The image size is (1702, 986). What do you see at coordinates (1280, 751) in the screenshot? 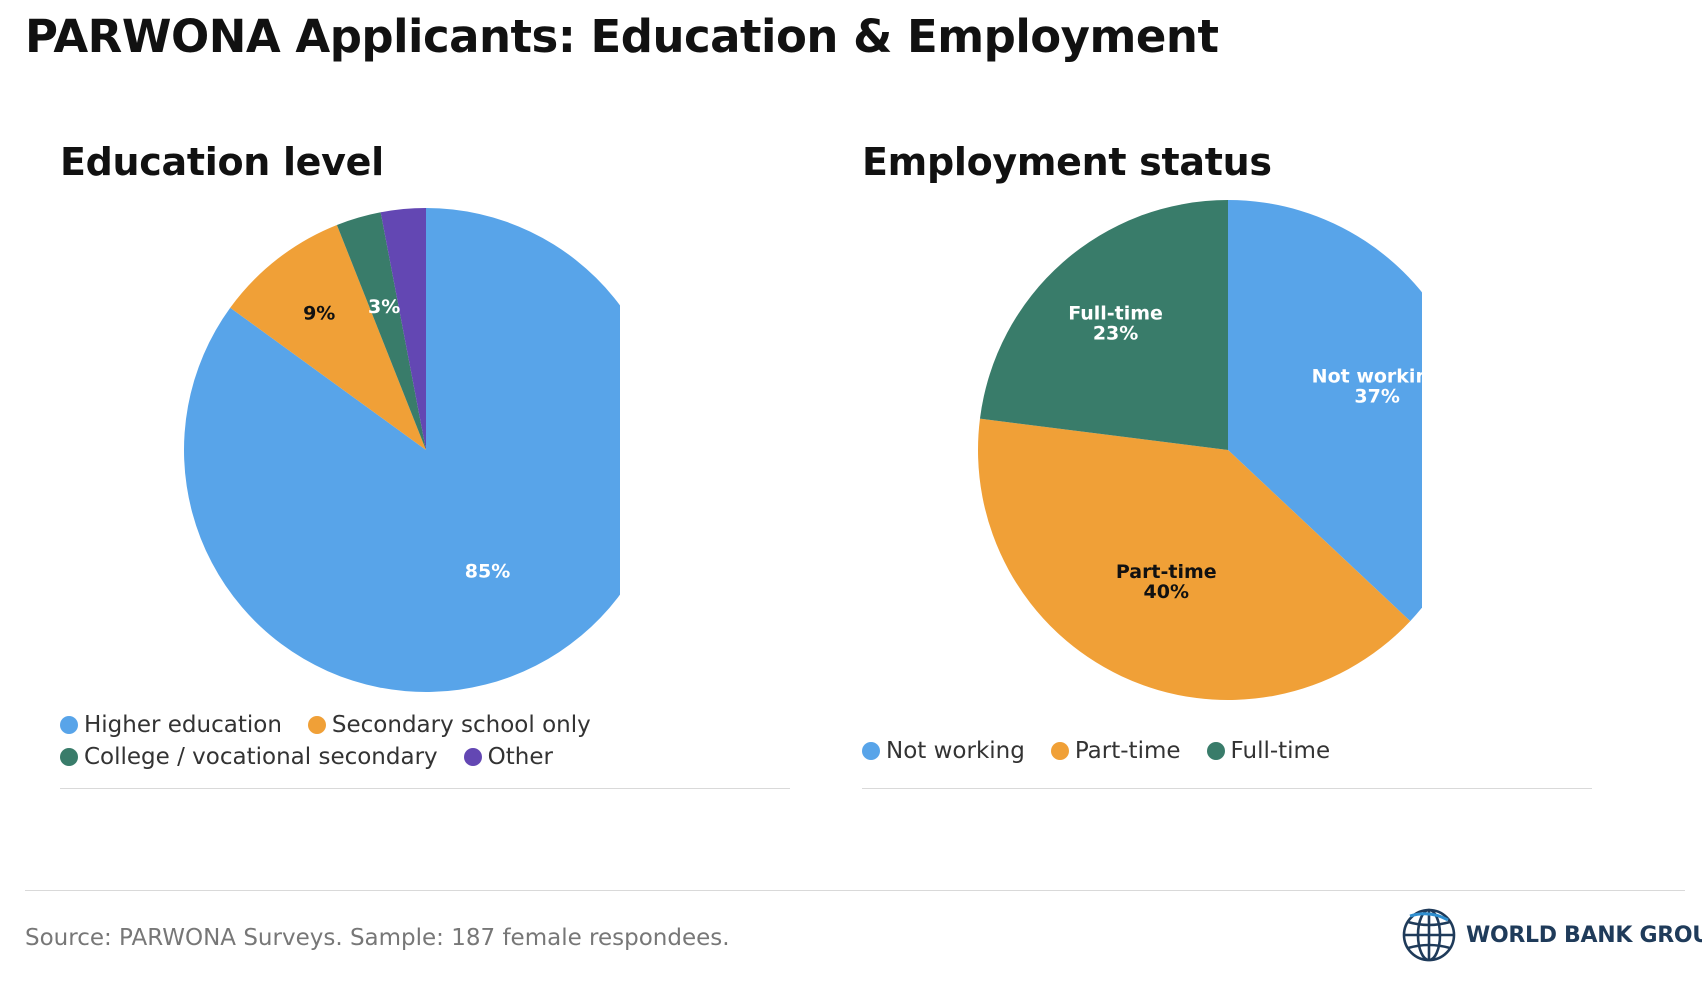
I see `legend-label: Full-time` at bounding box center [1280, 751].